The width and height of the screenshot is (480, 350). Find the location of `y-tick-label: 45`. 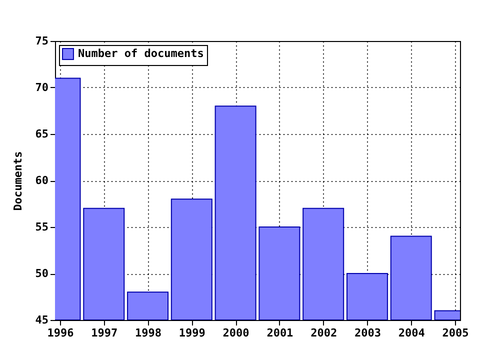

y-tick-label: 45 is located at coordinates (41, 320).